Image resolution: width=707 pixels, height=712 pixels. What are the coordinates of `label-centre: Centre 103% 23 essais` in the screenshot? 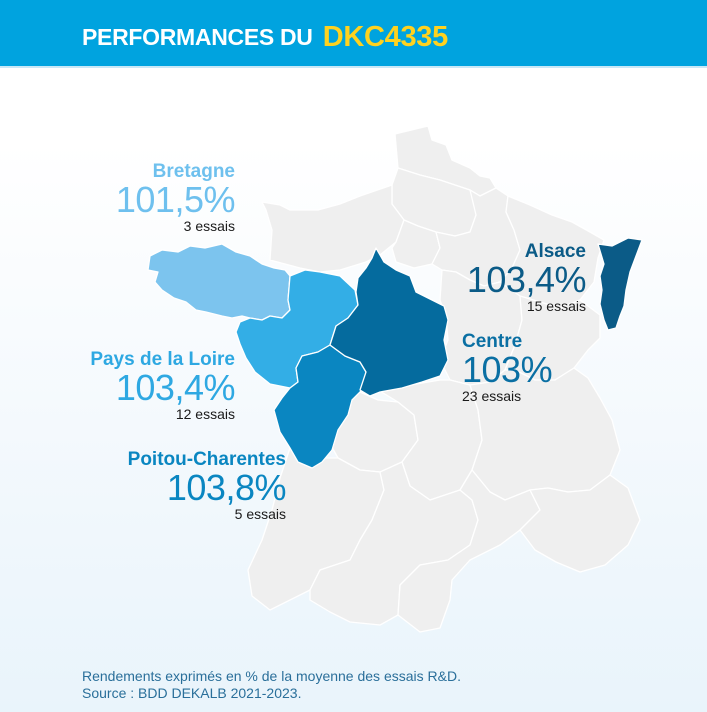 It's located at (507, 368).